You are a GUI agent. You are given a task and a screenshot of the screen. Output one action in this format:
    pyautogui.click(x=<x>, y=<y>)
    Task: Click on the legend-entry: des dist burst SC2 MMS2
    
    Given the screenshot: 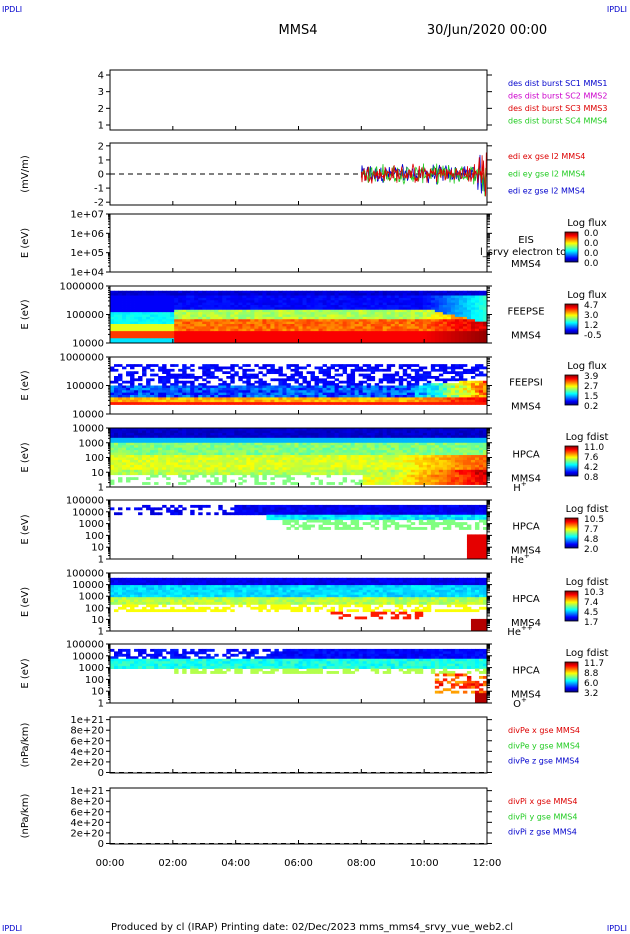 What is the action you would take?
    pyautogui.click(x=557, y=96)
    